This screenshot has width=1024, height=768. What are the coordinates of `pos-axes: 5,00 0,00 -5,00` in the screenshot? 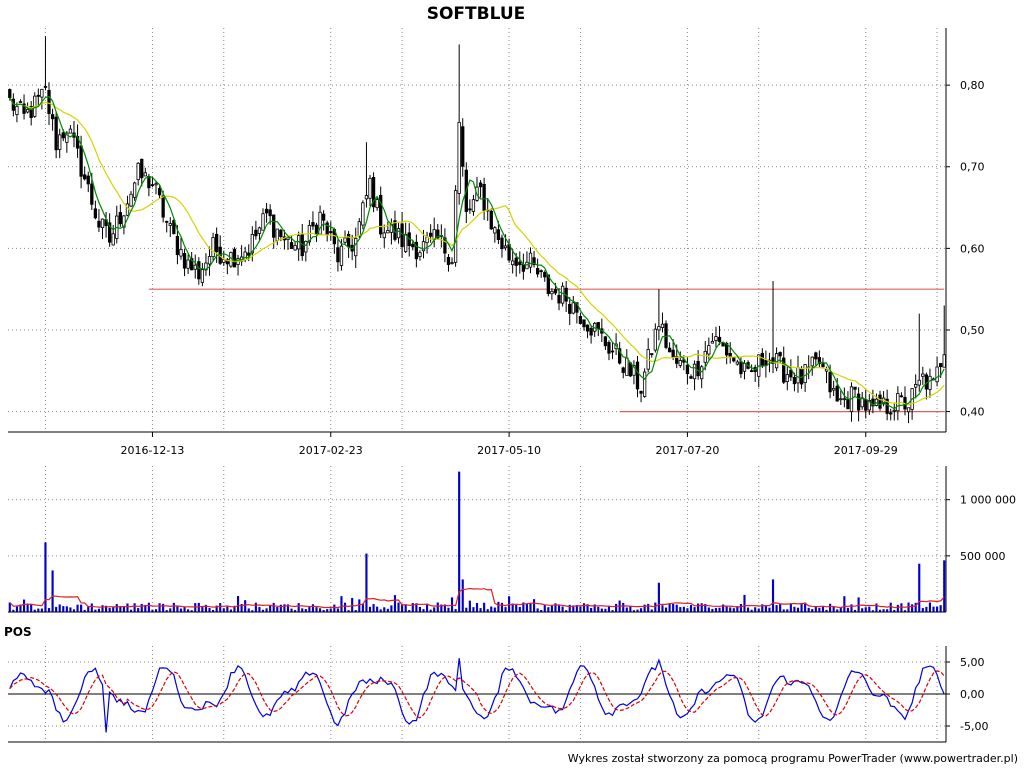 It's located at (498, 694).